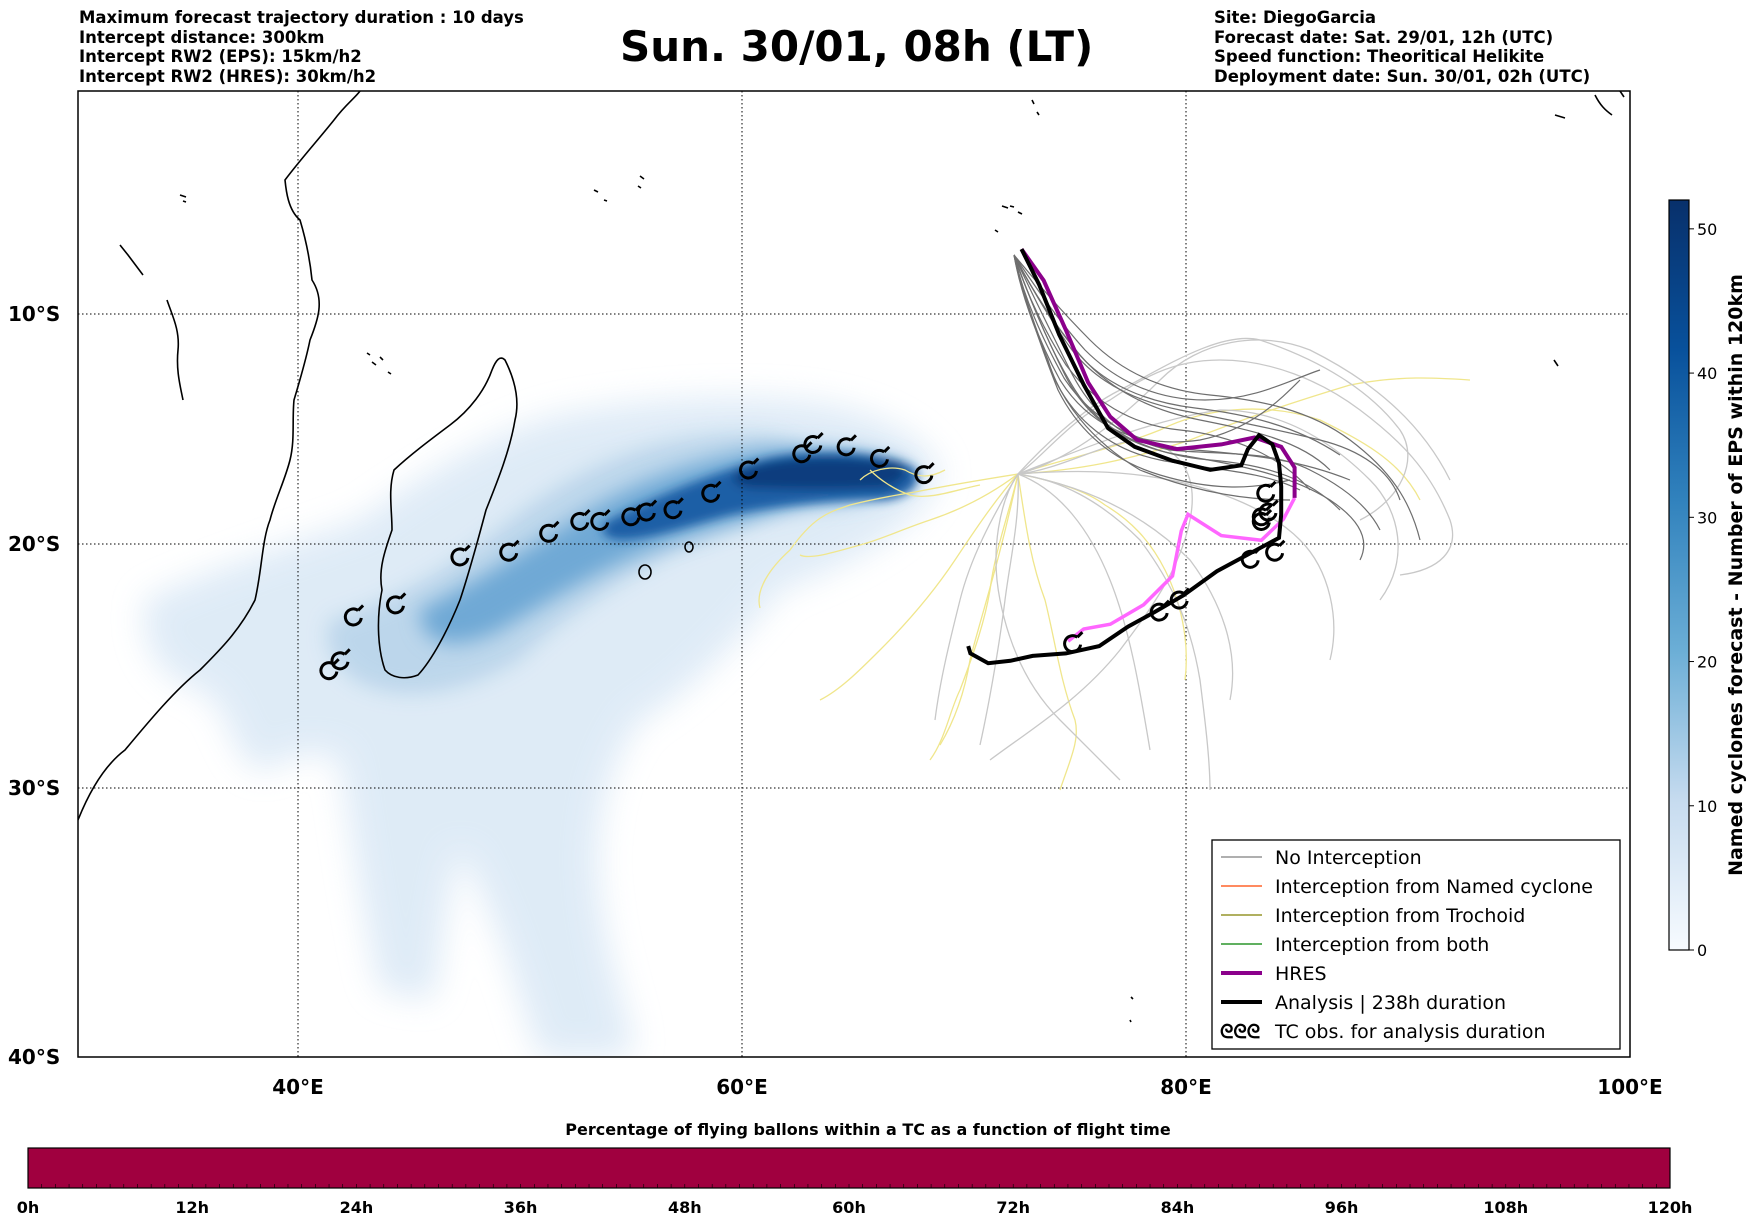 The width and height of the screenshot is (1754, 1223). I want to click on bottom-colorbar-tick-label: 108h, so click(1505, 1207).